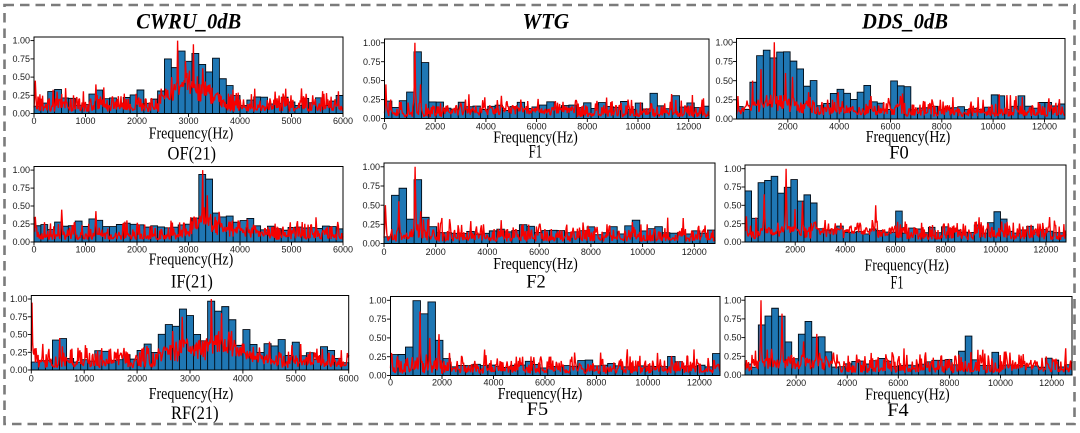  Describe the element at coordinates (546, 21) in the screenshot. I see `svg-text: WTG` at that location.